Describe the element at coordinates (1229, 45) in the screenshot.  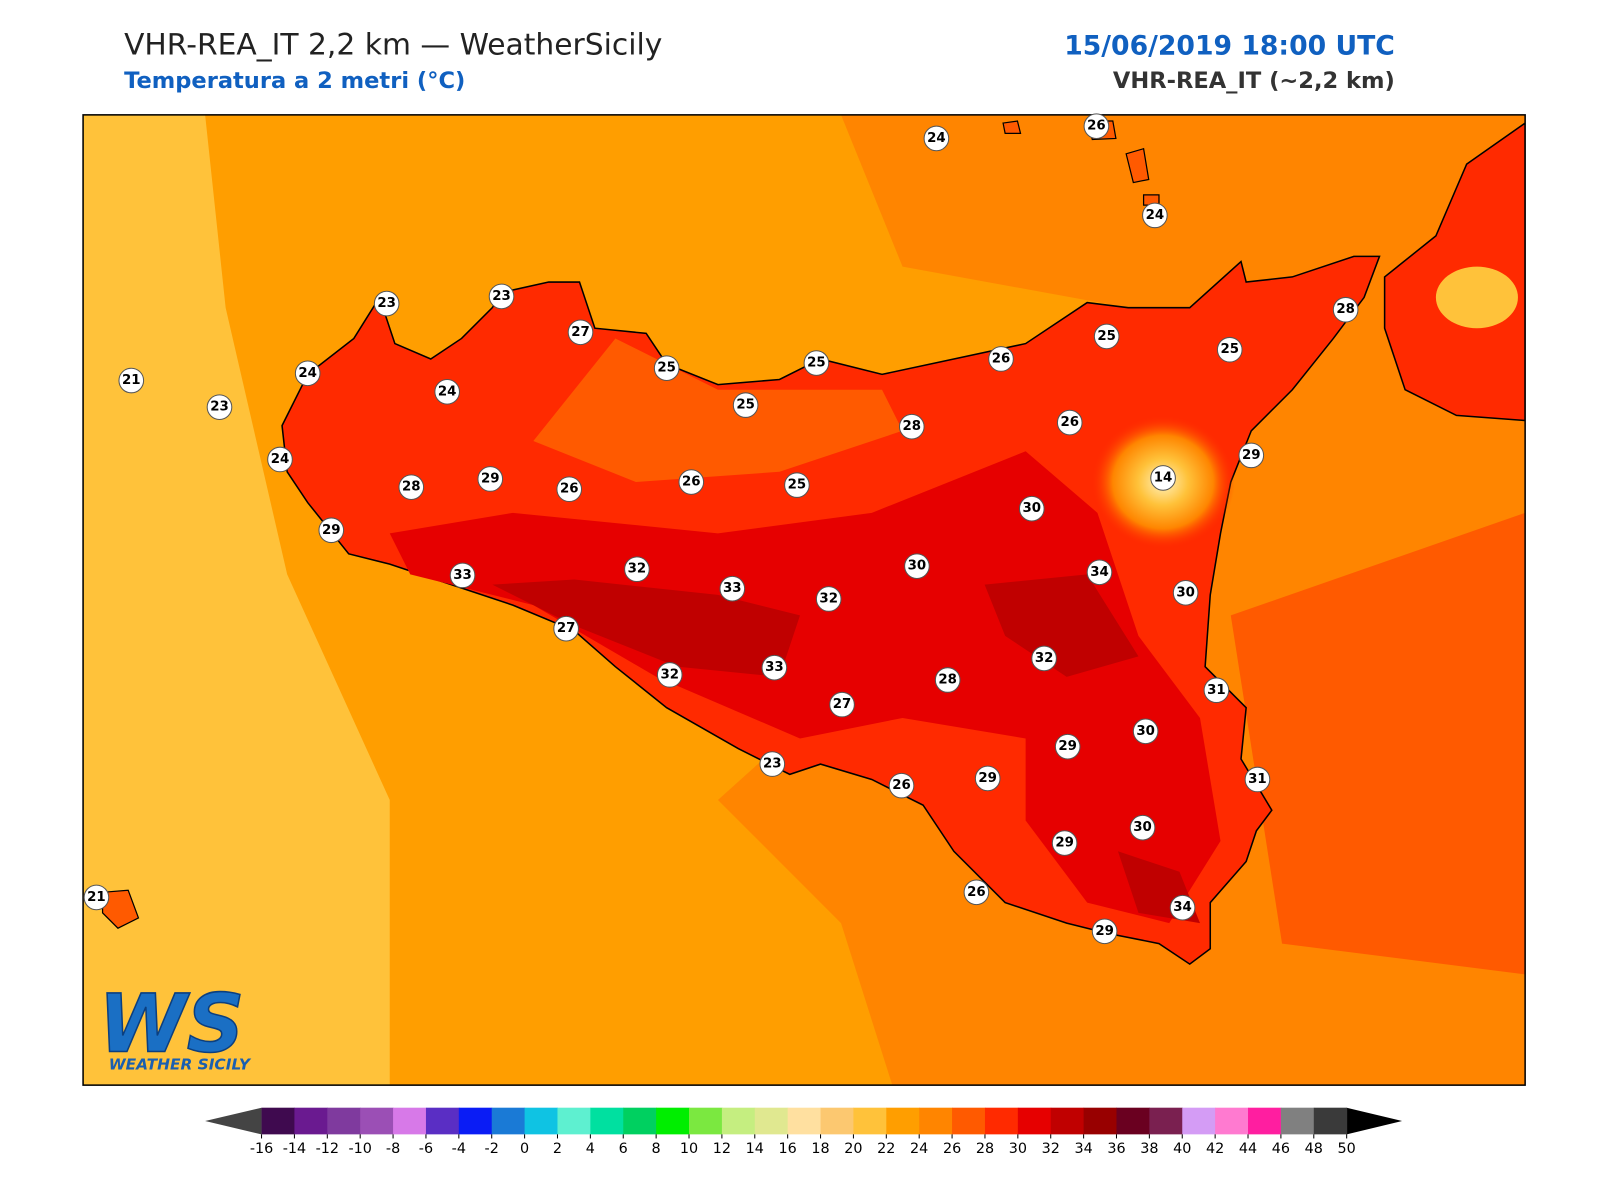
I see `date: 15/06/2019 18:00 UTC` at that location.